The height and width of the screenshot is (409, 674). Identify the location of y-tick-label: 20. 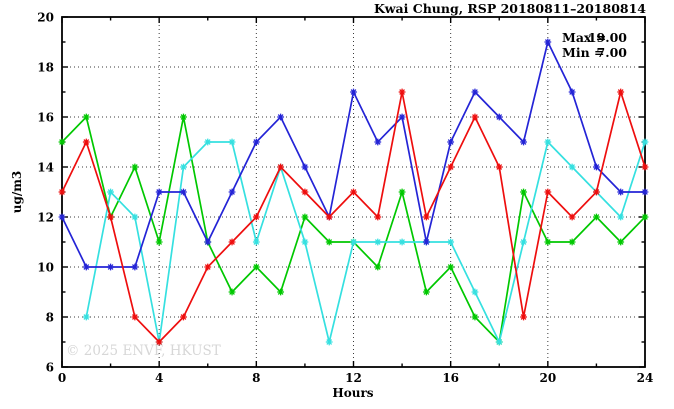
(45, 18).